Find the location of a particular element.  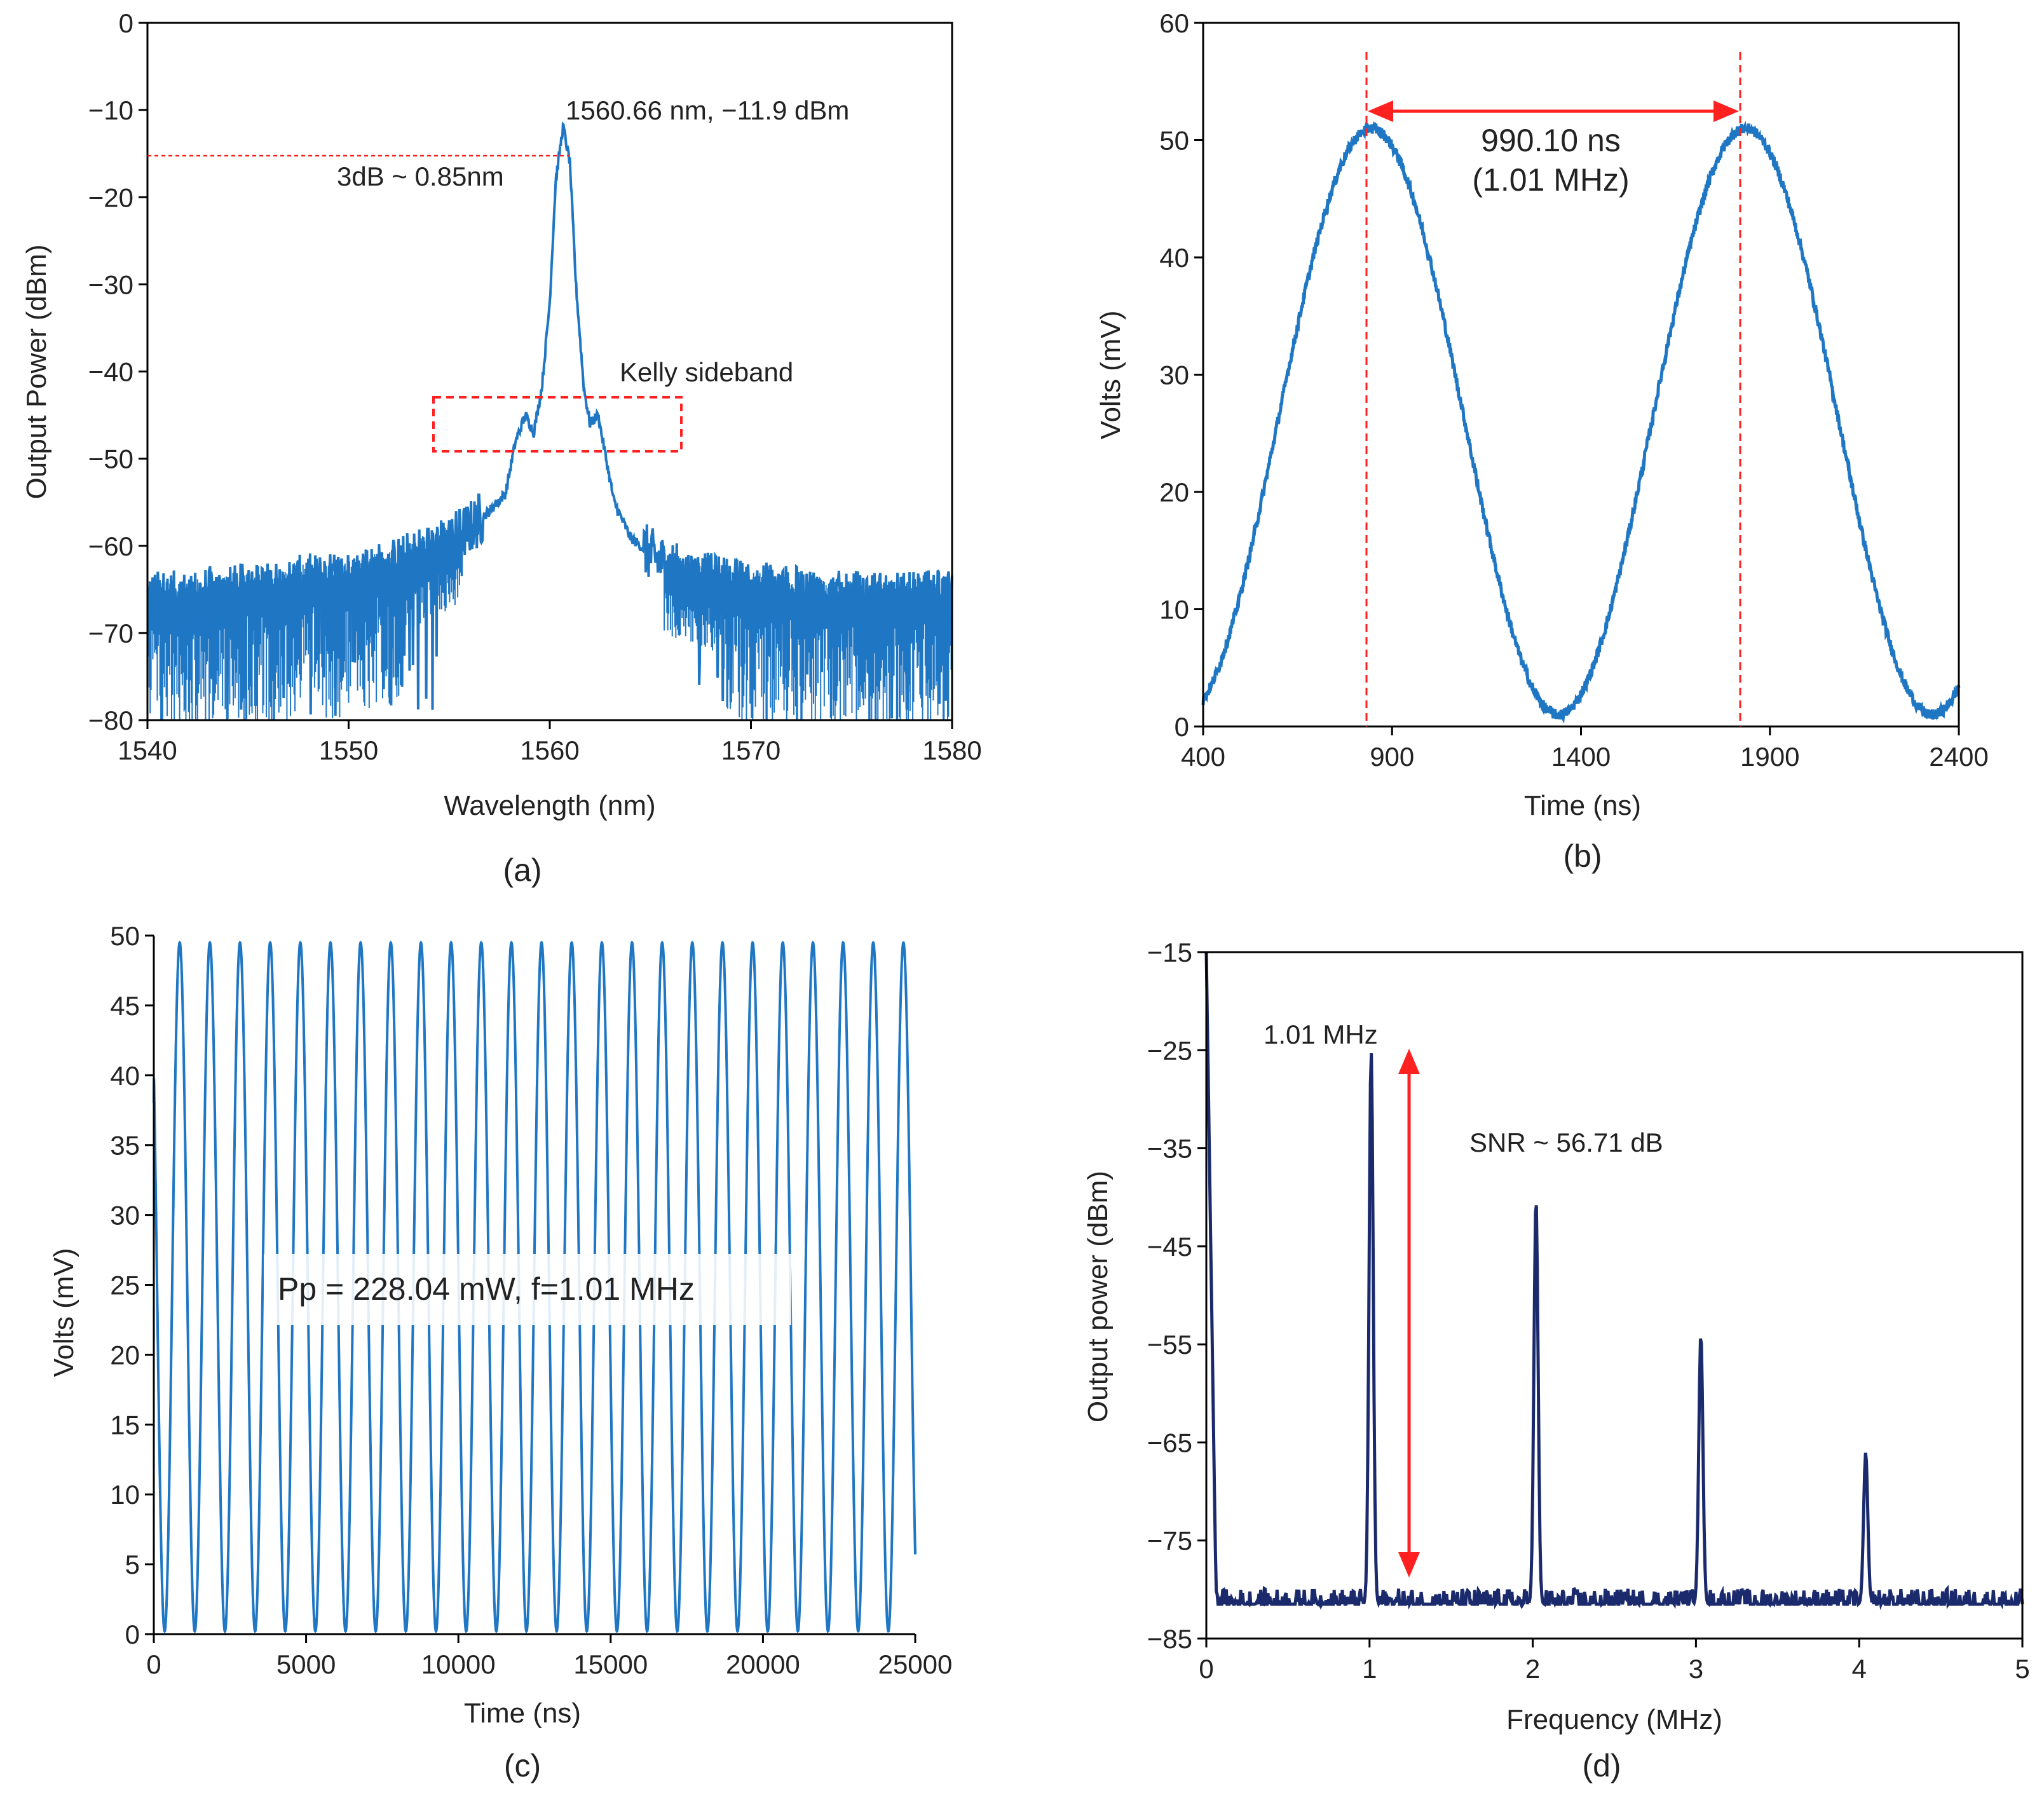

panel-a-y-tick-label: 0 is located at coordinates (126, 23).